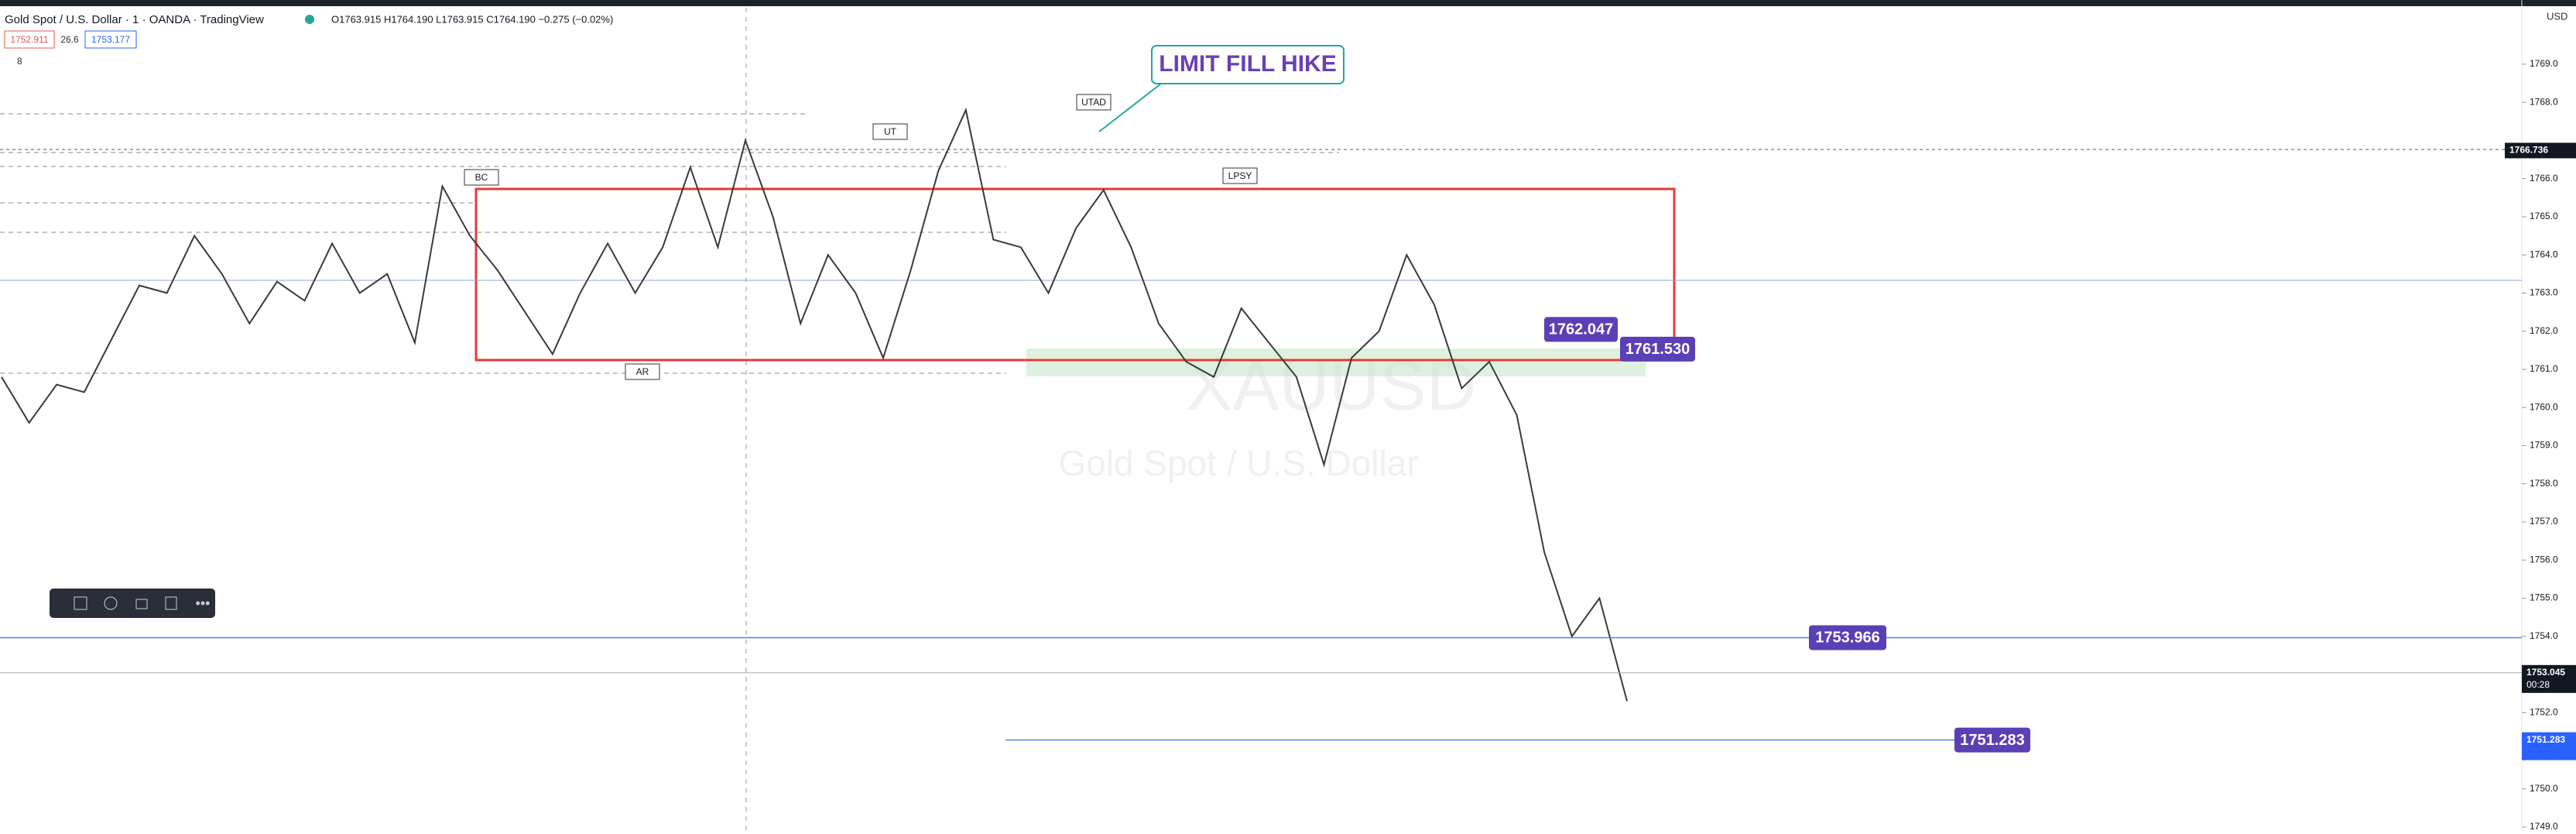 This screenshot has height=834, width=2576. I want to click on market-status, so click(309, 19).